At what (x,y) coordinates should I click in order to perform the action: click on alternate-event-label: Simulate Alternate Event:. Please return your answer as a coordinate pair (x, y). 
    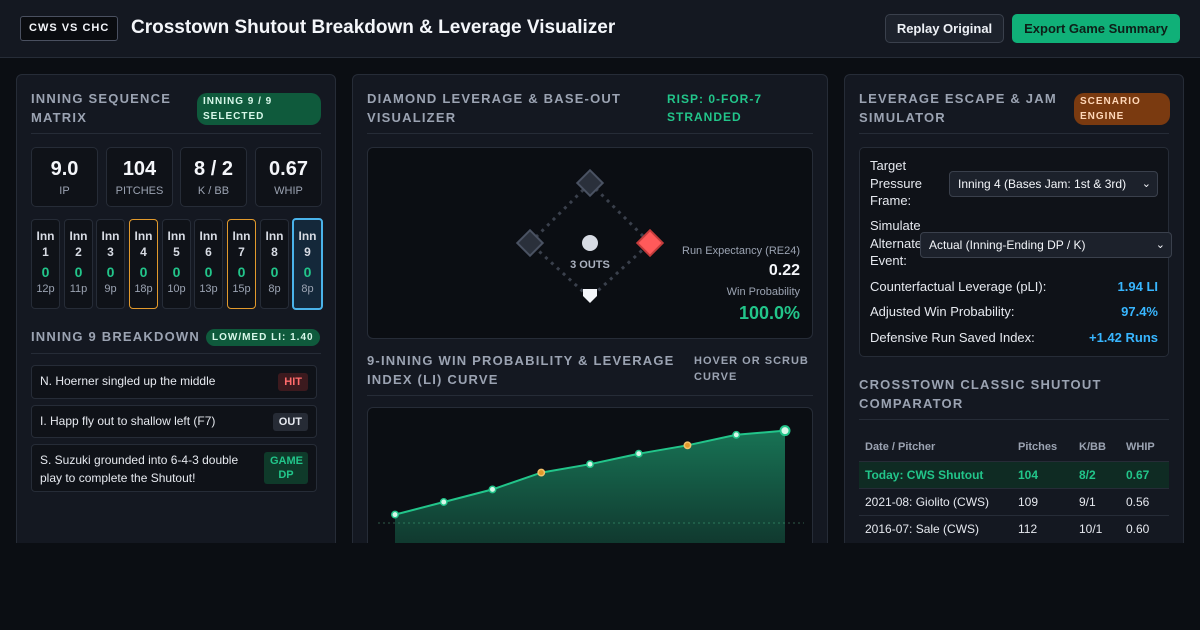
    Looking at the image, I should click on (896, 243).